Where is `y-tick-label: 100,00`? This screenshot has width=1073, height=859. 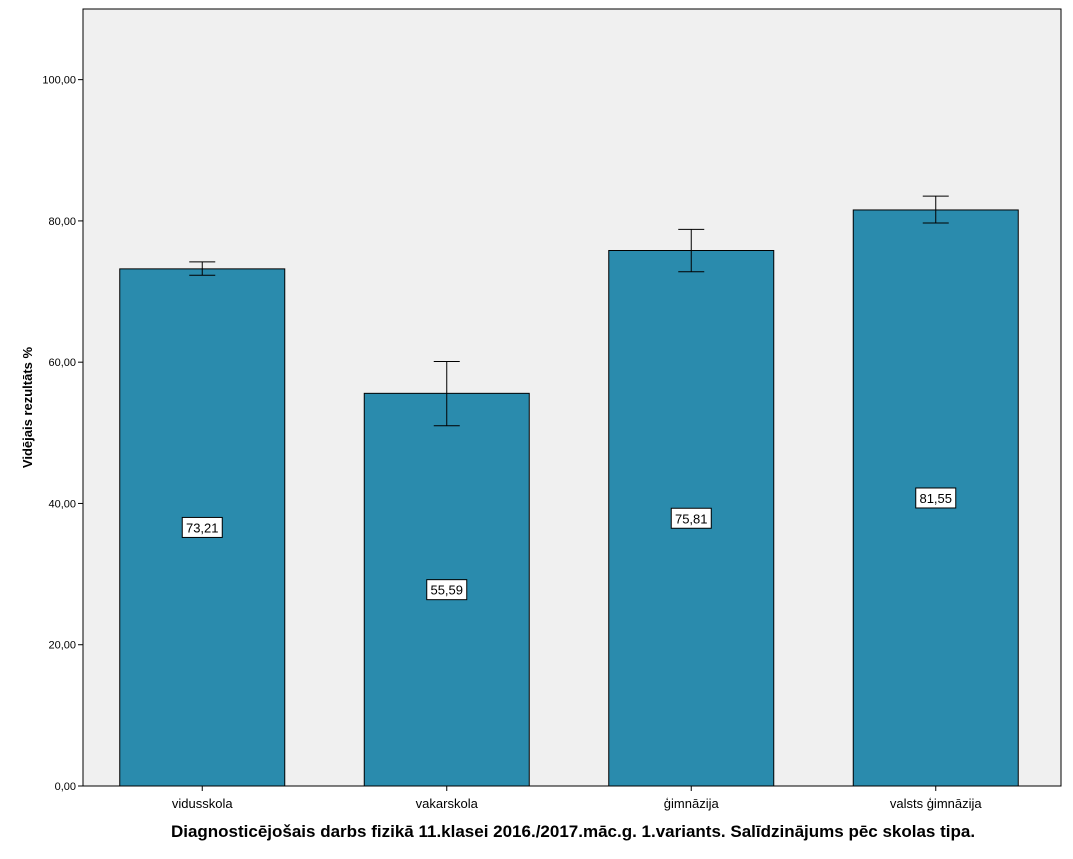 y-tick-label: 100,00 is located at coordinates (59, 81).